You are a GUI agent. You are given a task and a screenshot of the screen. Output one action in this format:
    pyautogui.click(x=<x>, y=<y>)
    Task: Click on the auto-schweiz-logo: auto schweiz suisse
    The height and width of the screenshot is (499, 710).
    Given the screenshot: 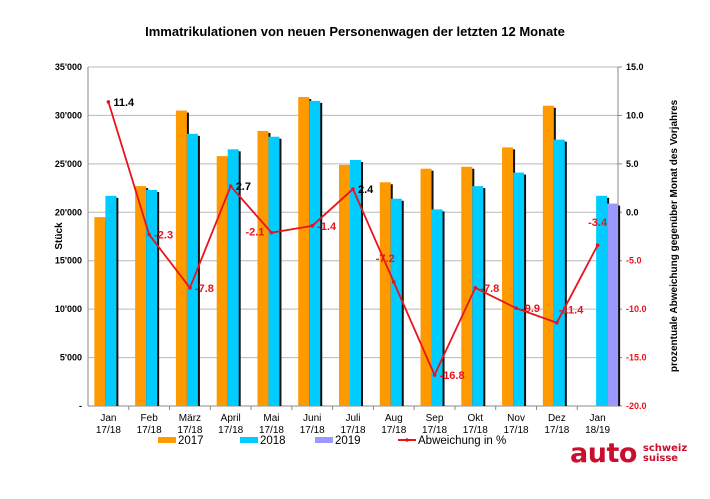 What is the action you would take?
    pyautogui.click(x=628, y=453)
    